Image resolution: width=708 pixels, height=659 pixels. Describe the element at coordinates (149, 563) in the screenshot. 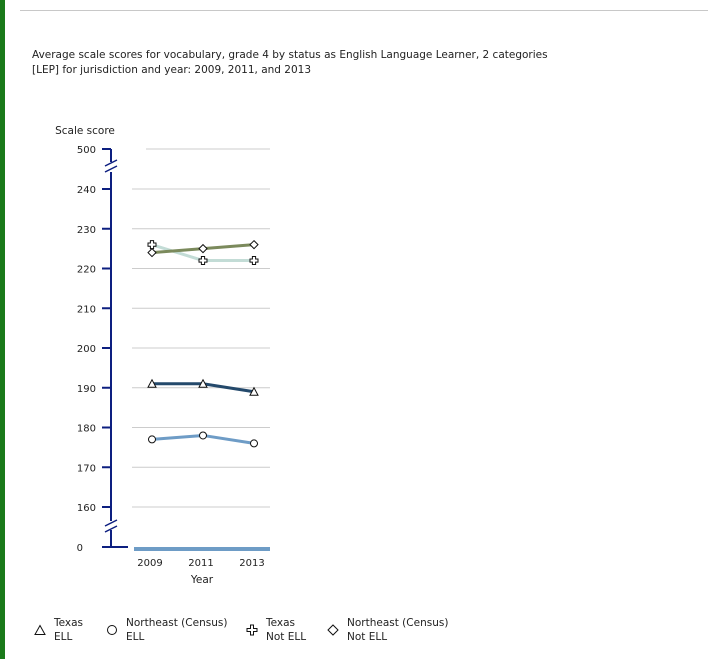

I see `x-tick-label: 2009` at that location.